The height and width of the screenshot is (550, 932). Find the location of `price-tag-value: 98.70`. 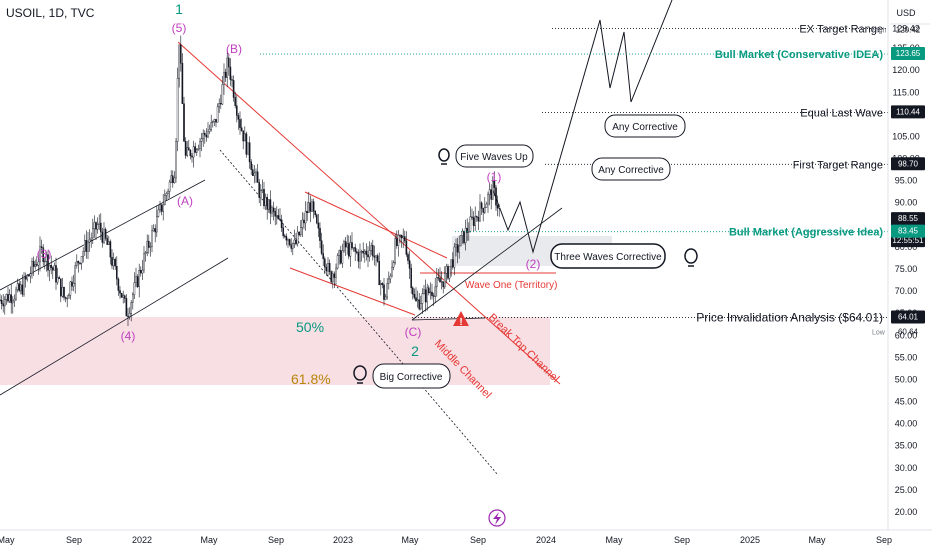

price-tag-value: 98.70 is located at coordinates (908, 163).